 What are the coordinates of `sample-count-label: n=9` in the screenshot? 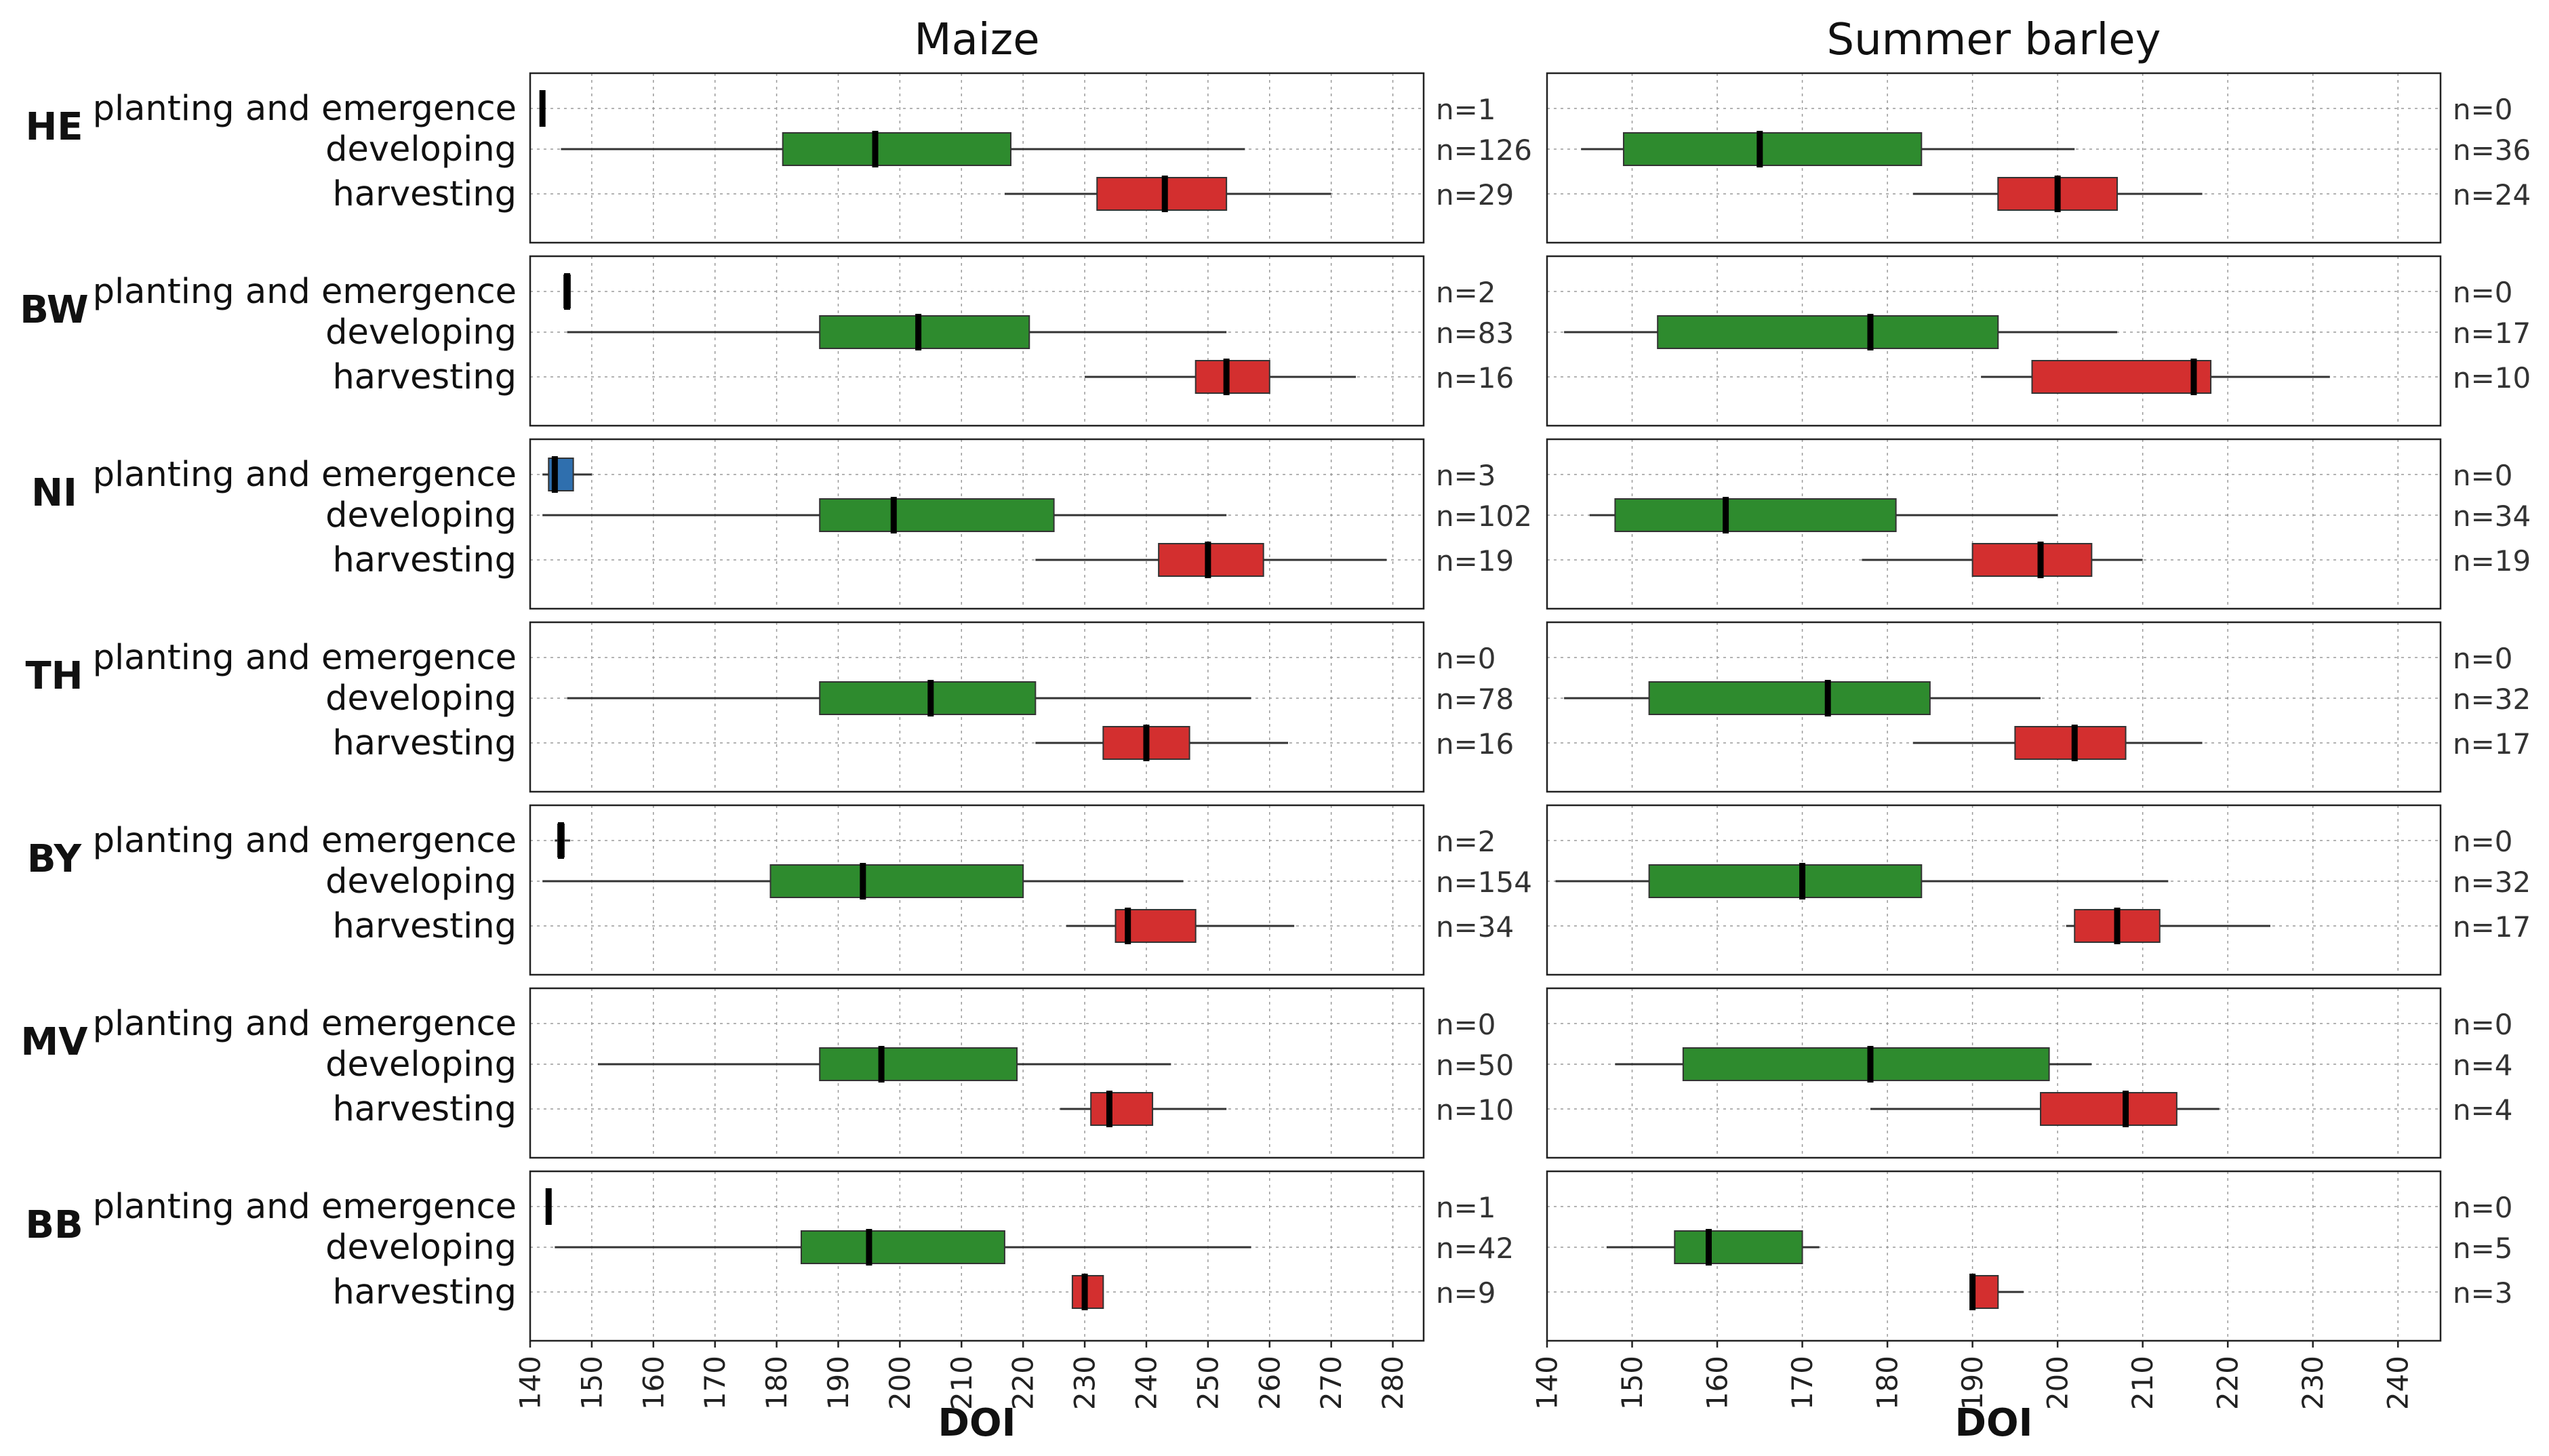 It's located at (1466, 1293).